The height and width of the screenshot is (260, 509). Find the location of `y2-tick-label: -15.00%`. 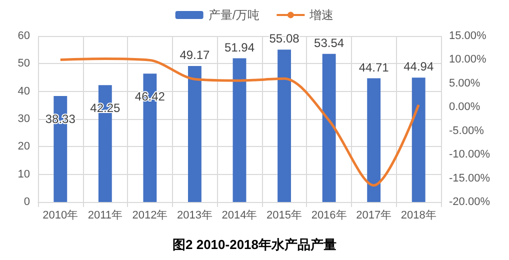

y2-tick-label: -15.00% is located at coordinates (469, 178).